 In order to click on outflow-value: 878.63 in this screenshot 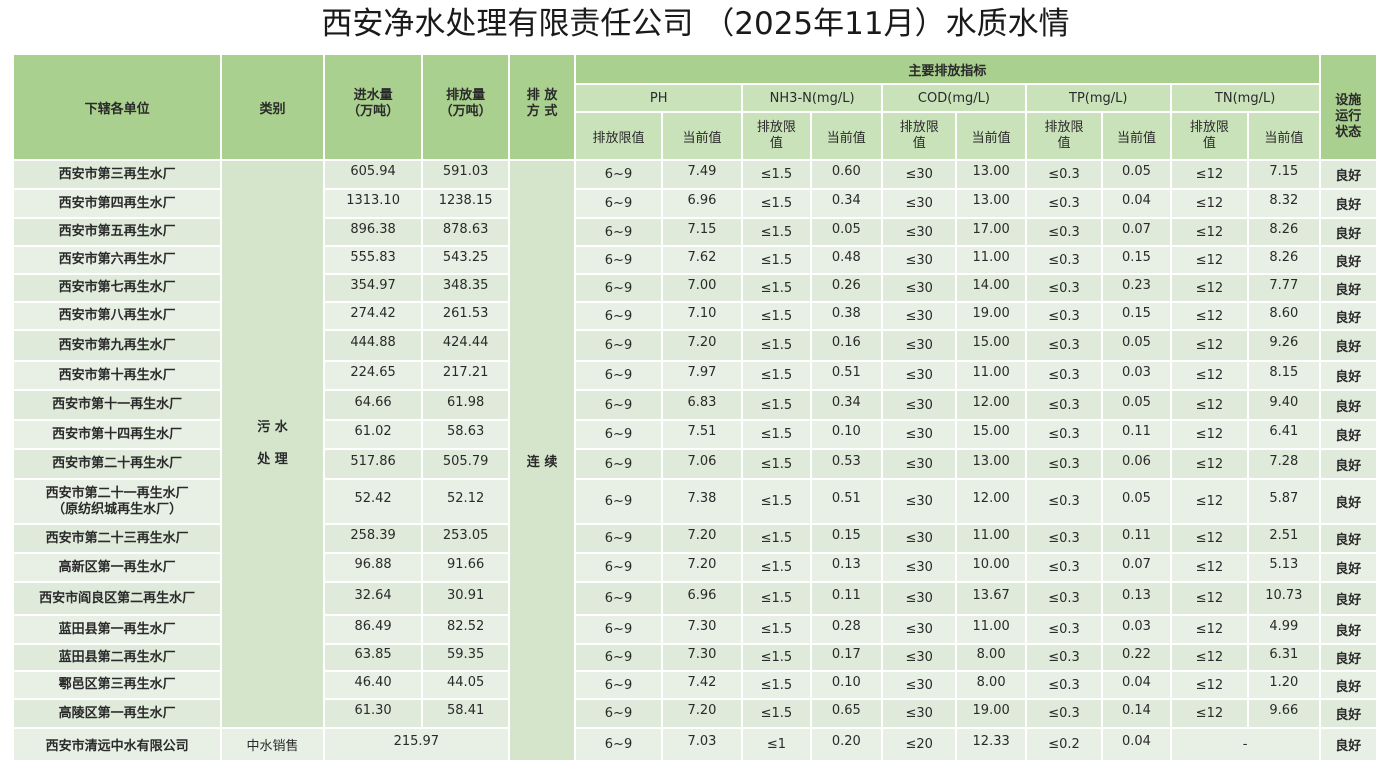, I will do `click(465, 232)`.